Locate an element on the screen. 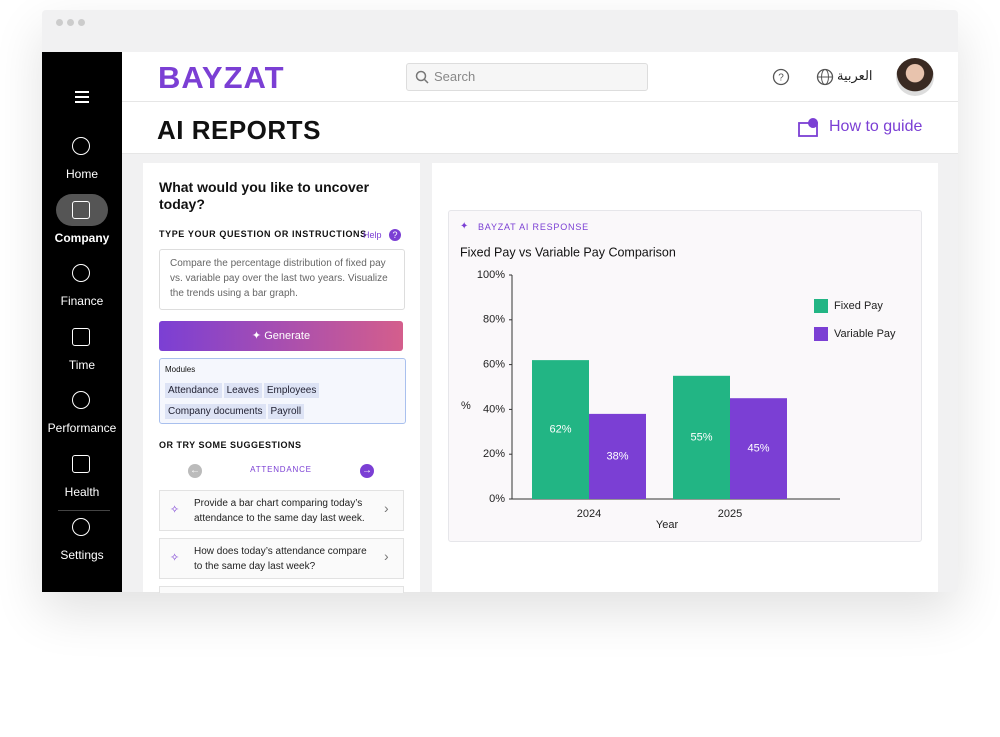 Image resolution: width=1000 pixels, height=737 pixels. sidebar is located at coordinates (82, 322).